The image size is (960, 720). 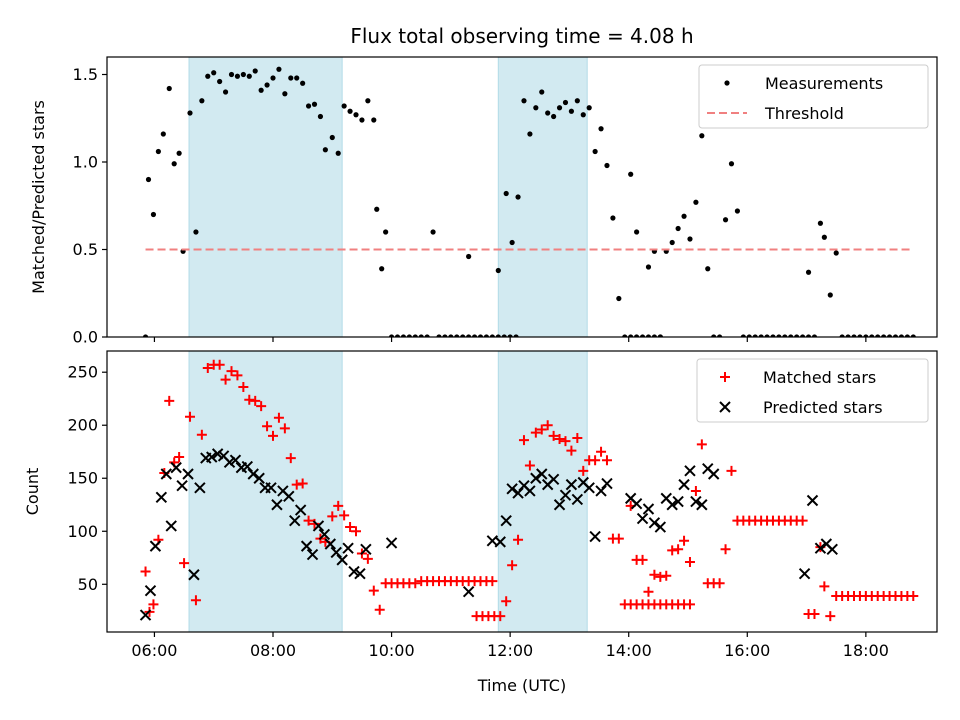 I want to click on chart-title: Flux total observing time = 4.08 h, so click(x=521, y=36).